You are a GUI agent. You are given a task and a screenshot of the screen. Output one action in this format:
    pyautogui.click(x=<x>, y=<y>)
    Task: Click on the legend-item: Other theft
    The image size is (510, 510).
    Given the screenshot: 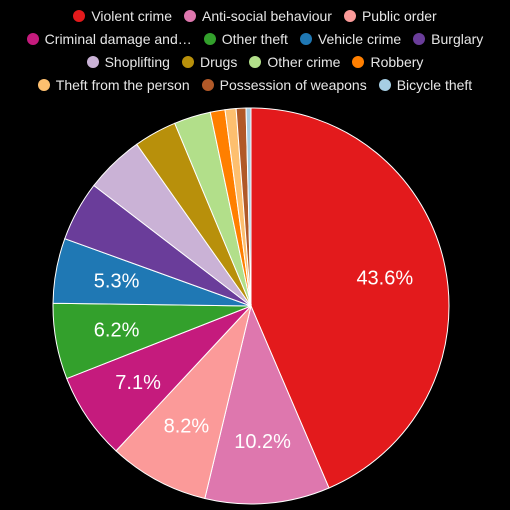 What is the action you would take?
    pyautogui.click(x=245, y=38)
    